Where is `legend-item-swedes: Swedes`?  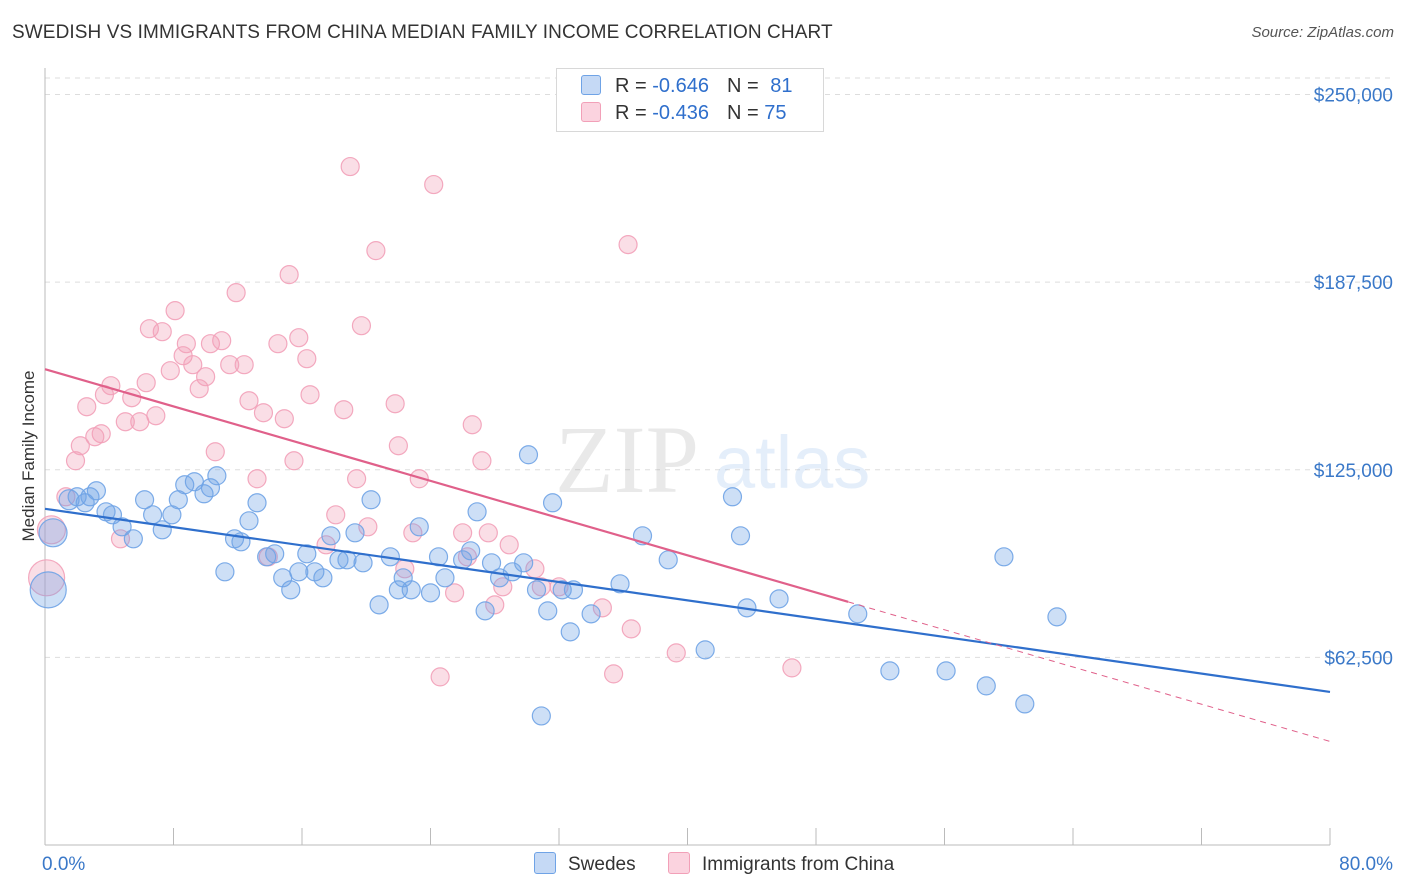
legend-item-swedes: Swedes is located at coordinates (585, 864).